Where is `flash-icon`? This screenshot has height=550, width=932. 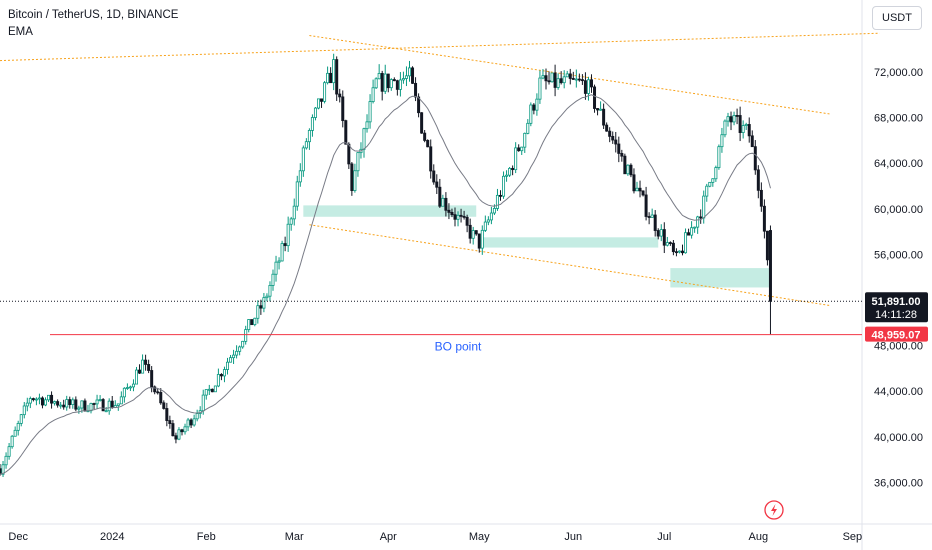 flash-icon is located at coordinates (774, 510).